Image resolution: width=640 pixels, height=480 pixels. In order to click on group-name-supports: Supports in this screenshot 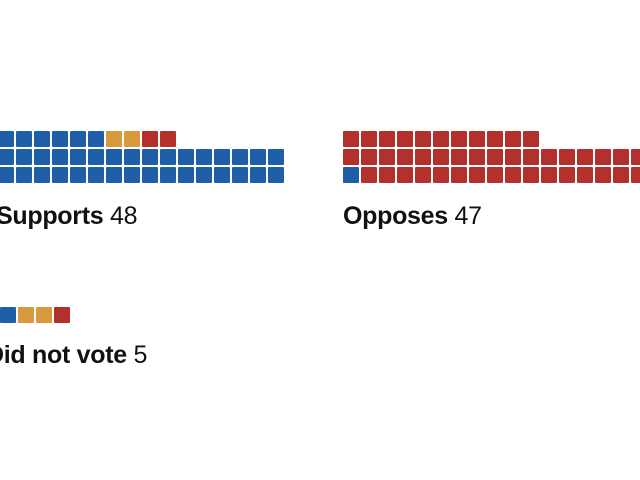, I will do `click(52, 216)`.